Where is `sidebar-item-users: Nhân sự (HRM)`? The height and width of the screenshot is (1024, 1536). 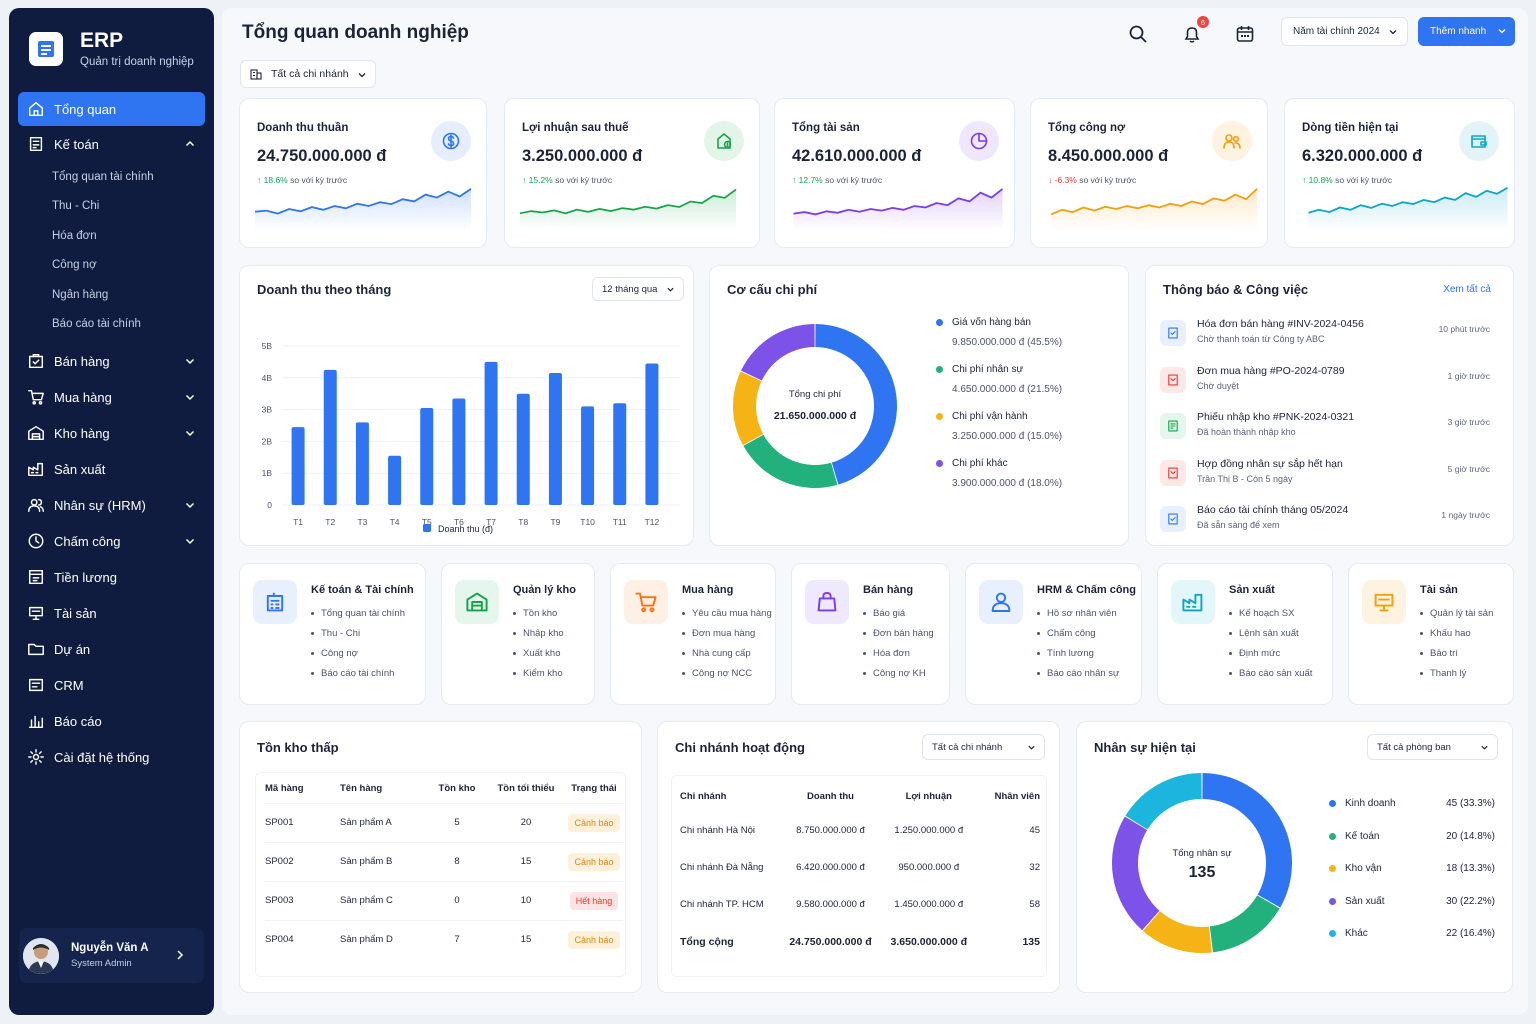 sidebar-item-users: Nhân sự (HRM) is located at coordinates (111, 505).